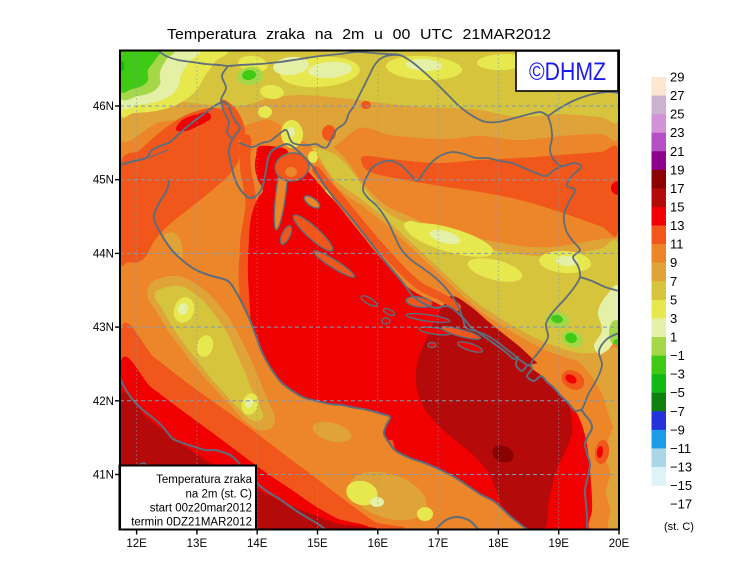 The height and width of the screenshot is (587, 740). I want to click on svg-text: 20E, so click(619, 544).